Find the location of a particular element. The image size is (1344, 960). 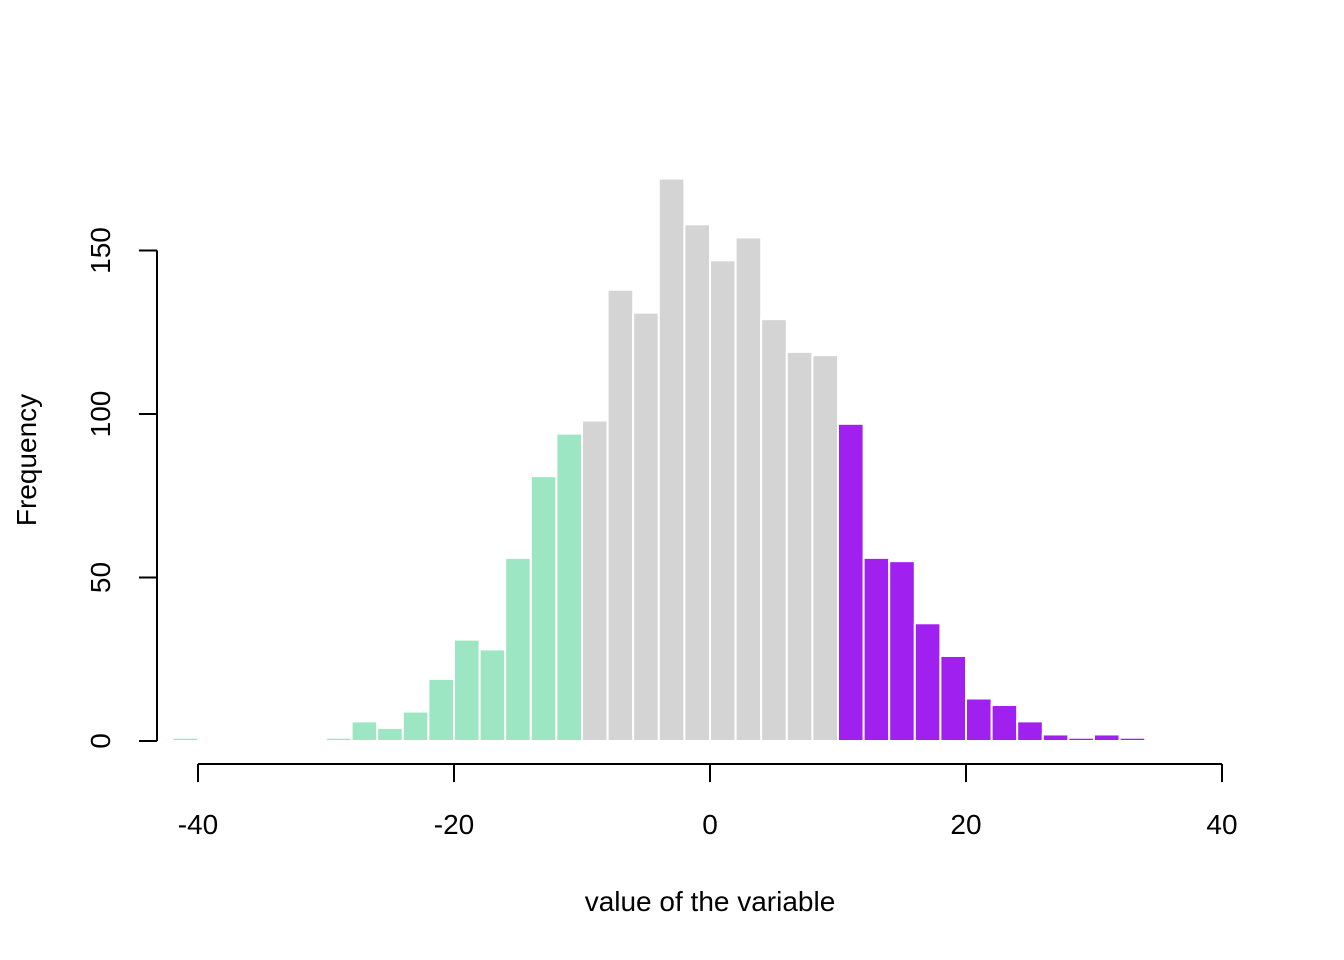

x-tick-label: 40 is located at coordinates (1221, 824).